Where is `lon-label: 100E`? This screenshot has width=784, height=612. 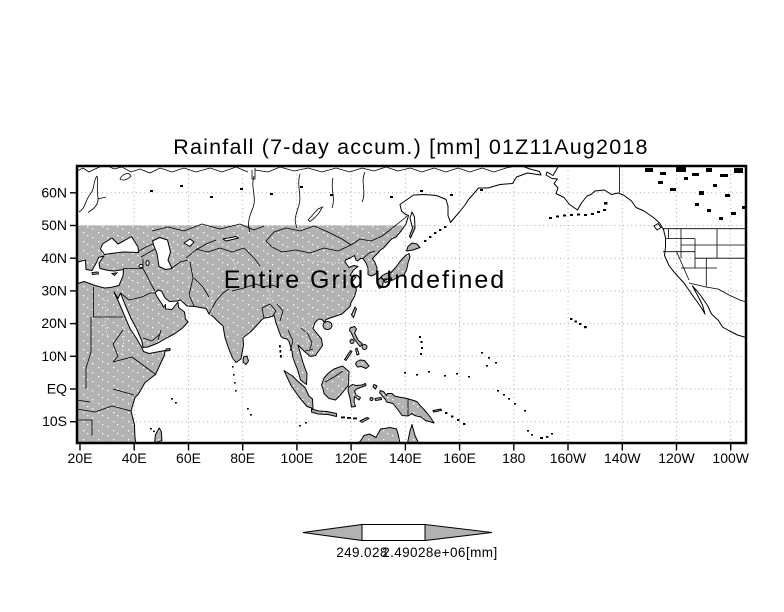 lon-label: 100E is located at coordinates (297, 458).